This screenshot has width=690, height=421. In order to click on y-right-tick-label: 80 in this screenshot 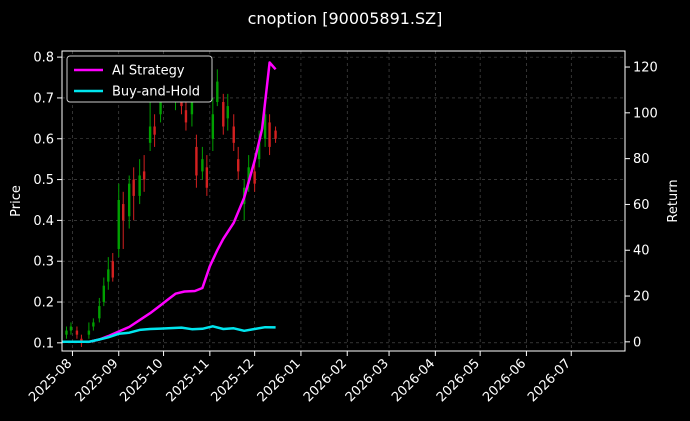, I will do `click(641, 159)`.